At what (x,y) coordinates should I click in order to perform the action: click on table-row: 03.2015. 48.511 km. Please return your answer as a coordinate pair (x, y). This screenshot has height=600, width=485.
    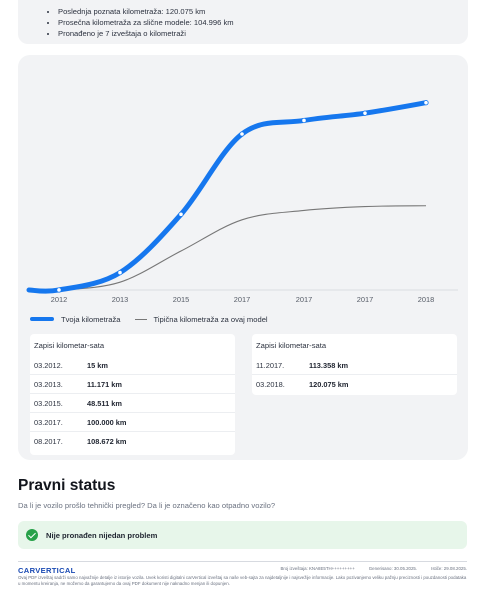
    Looking at the image, I should click on (132, 403).